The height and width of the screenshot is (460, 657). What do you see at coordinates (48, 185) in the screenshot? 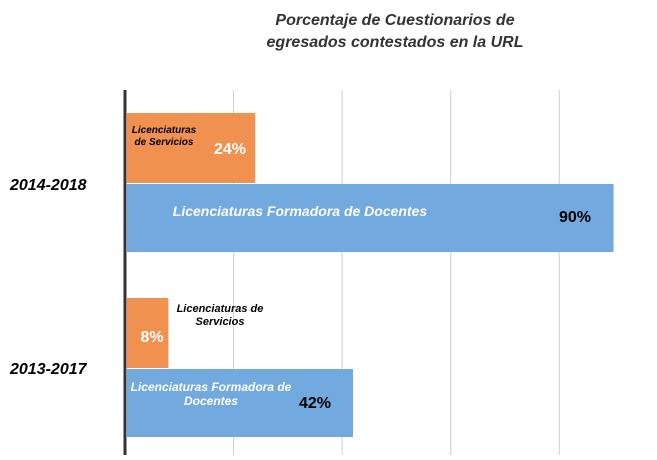
I see `category-label: 2014-2018` at bounding box center [48, 185].